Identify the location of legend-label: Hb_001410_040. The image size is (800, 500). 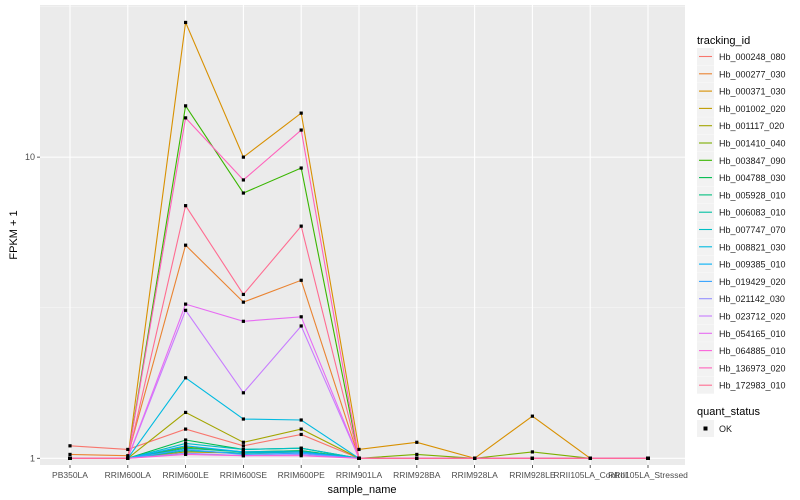
(752, 144).